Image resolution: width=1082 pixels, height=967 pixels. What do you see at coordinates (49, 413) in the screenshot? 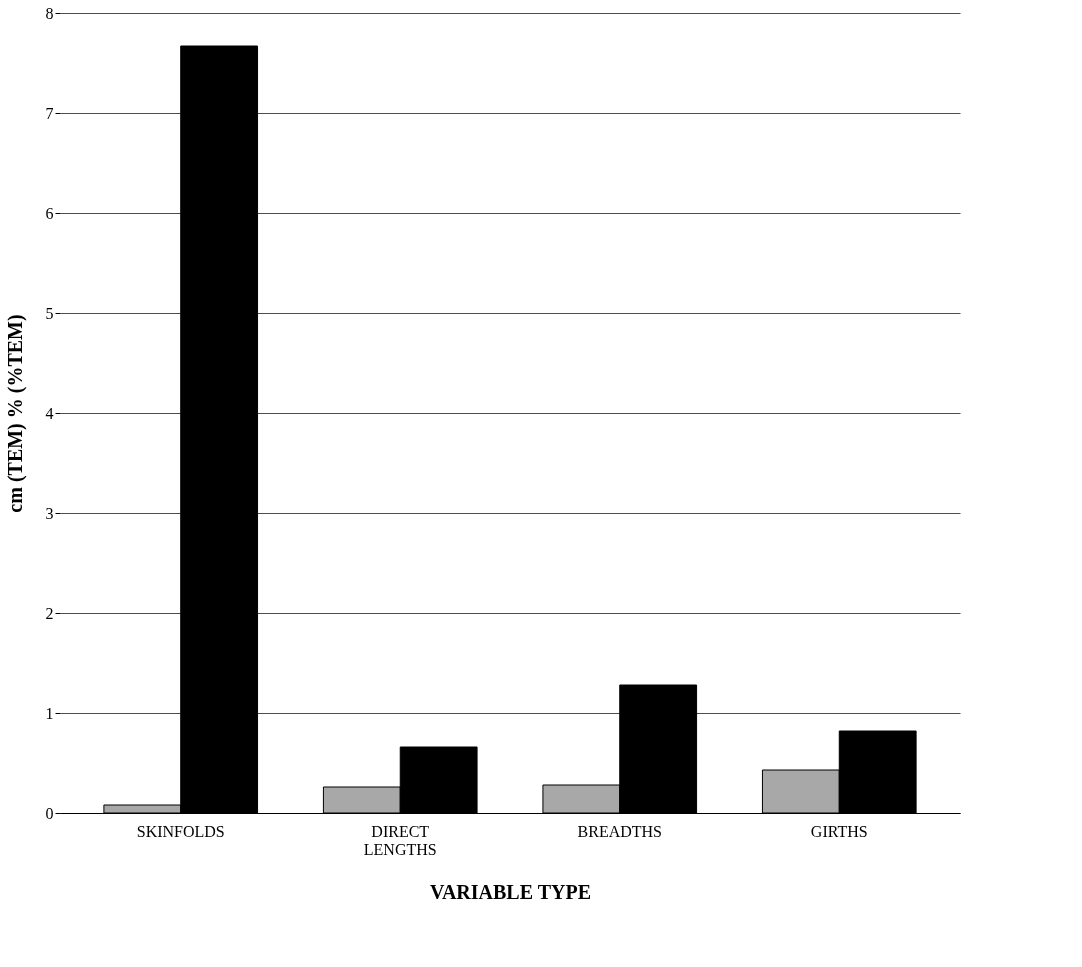
I see `y-tick-label: 4` at bounding box center [49, 413].